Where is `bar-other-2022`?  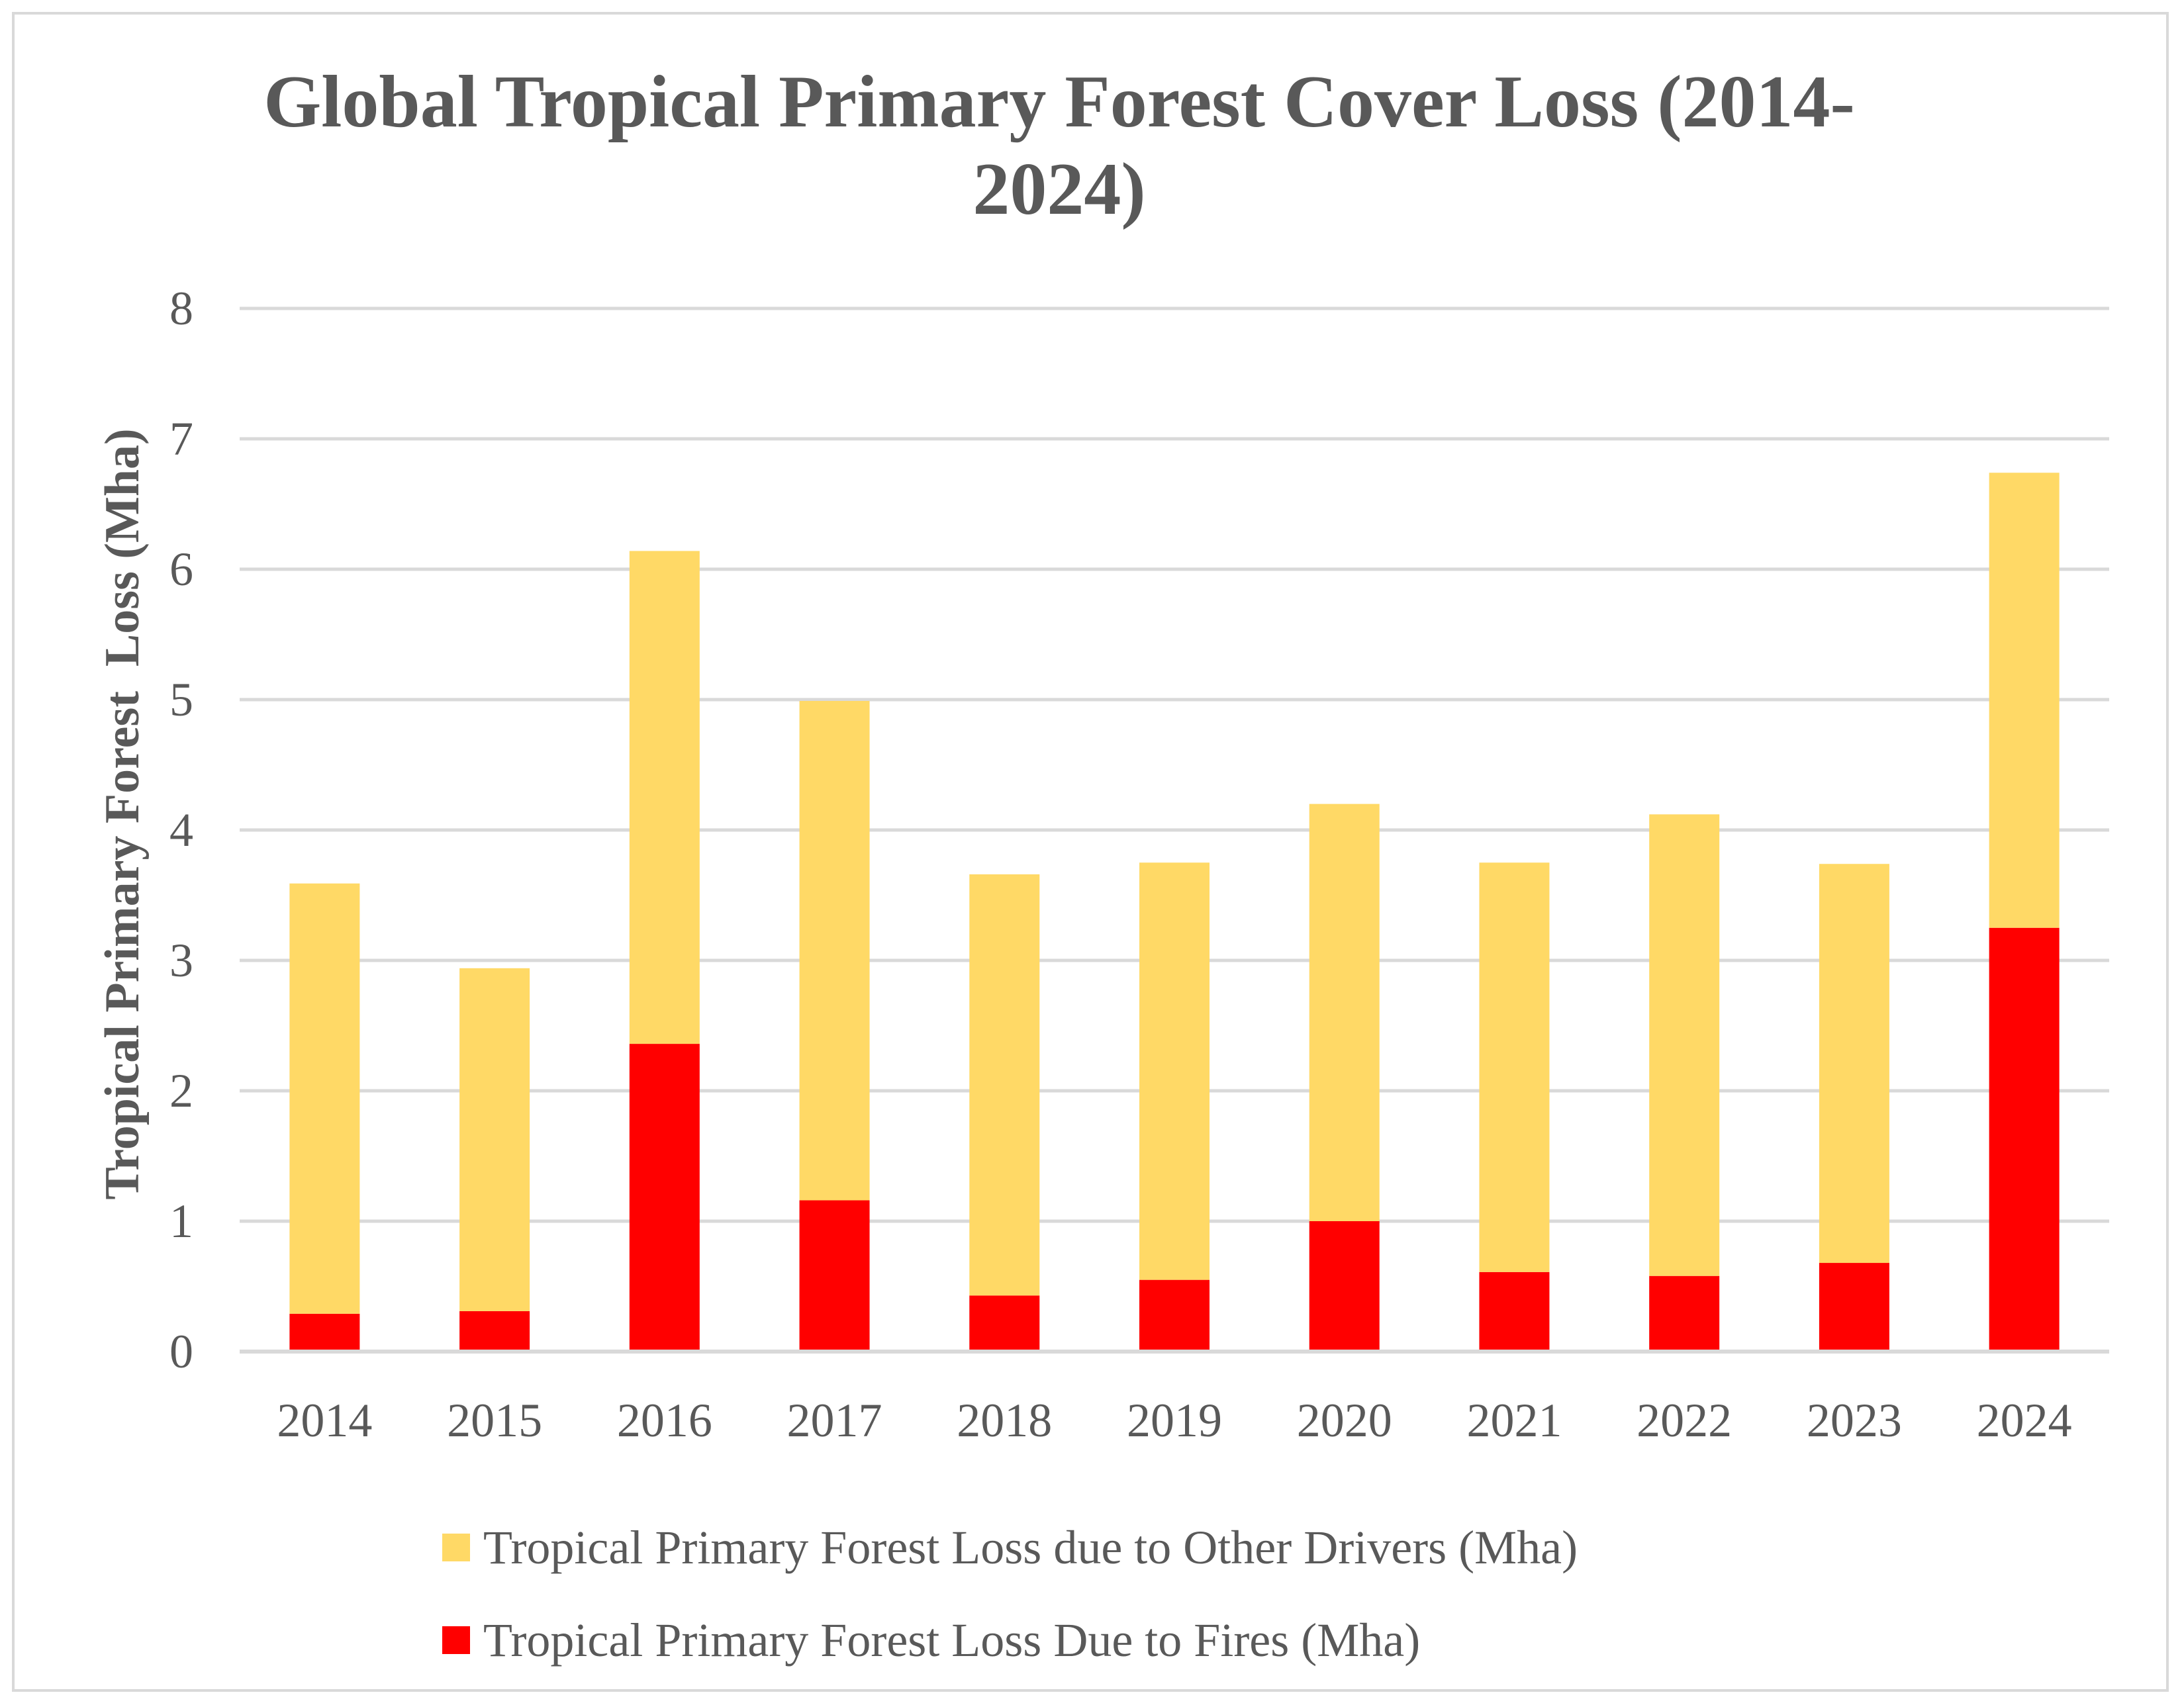
bar-other-2022 is located at coordinates (1684, 1045).